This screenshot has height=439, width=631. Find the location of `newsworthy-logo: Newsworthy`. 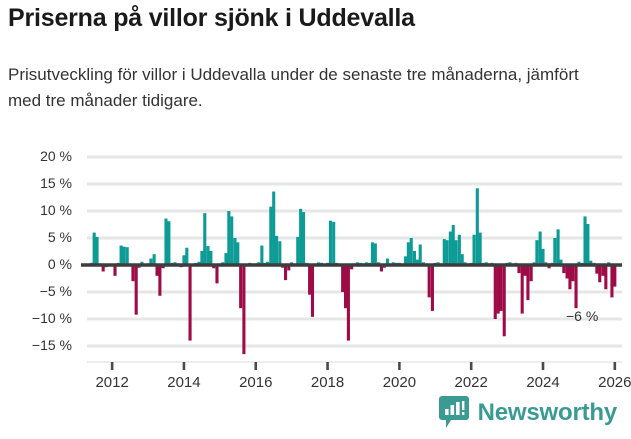

newsworthy-logo: Newsworthy is located at coordinates (528, 412).